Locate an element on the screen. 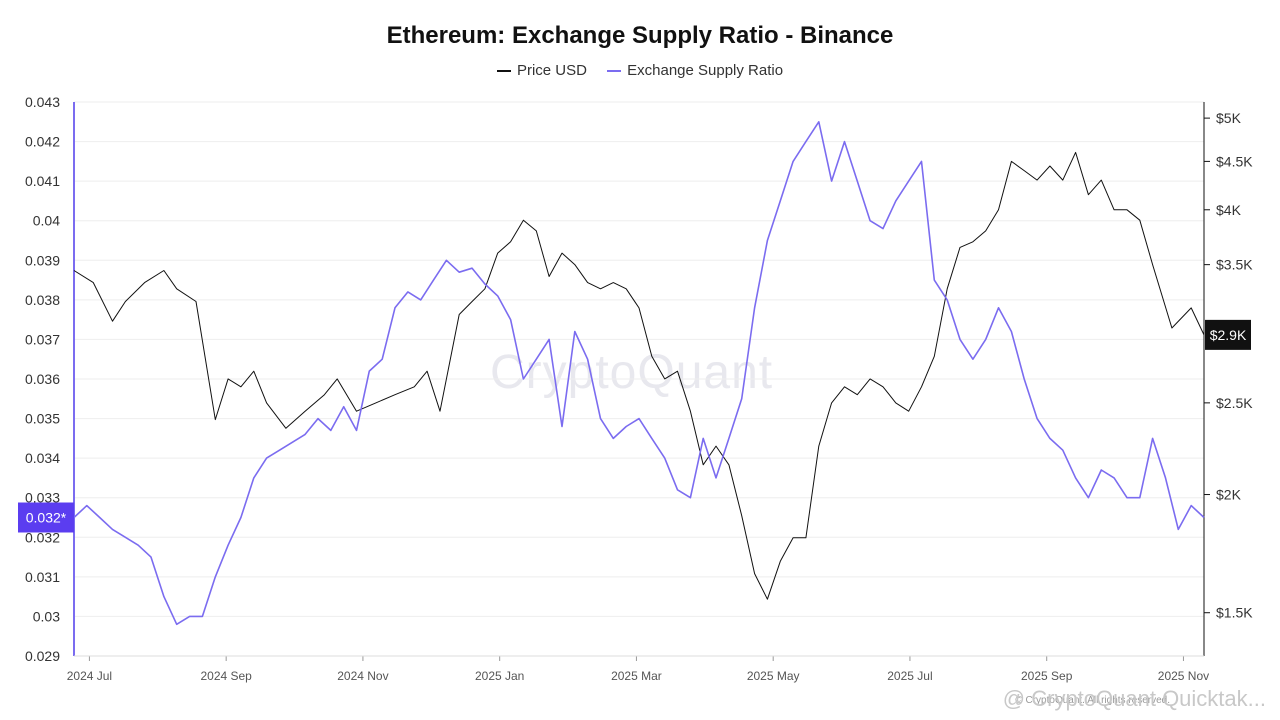  x-tick-label: 2025 Nov is located at coordinates (1183, 676).